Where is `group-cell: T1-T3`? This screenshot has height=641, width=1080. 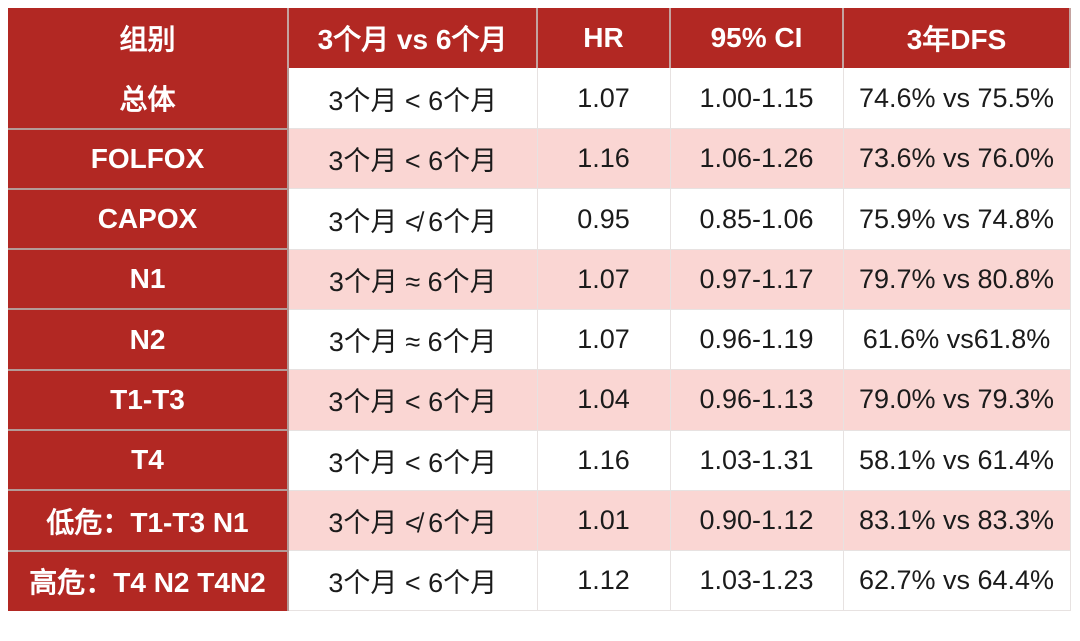
group-cell: T1-T3 is located at coordinates (148, 400).